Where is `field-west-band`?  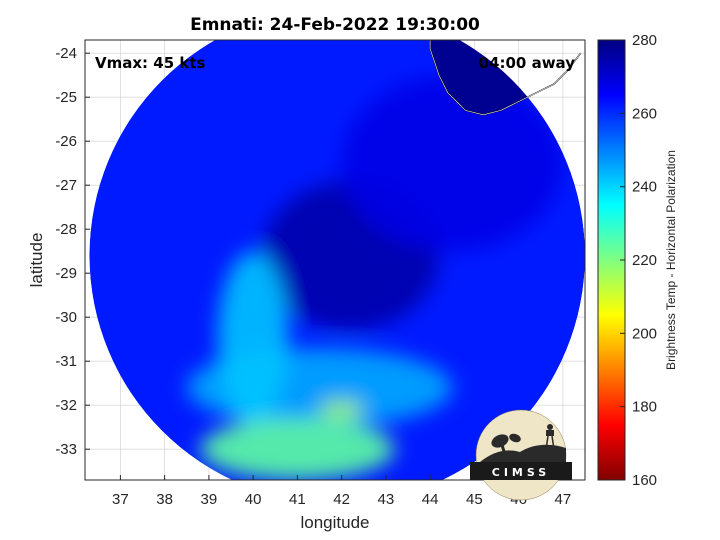 field-west-band is located at coordinates (253, 339).